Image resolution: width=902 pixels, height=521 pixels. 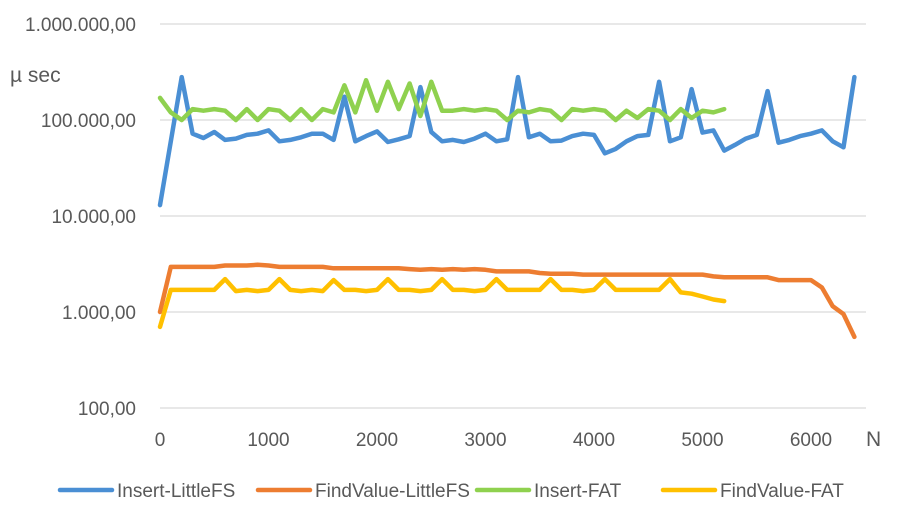 I want to click on x-tick-label: 2000, so click(x=377, y=440).